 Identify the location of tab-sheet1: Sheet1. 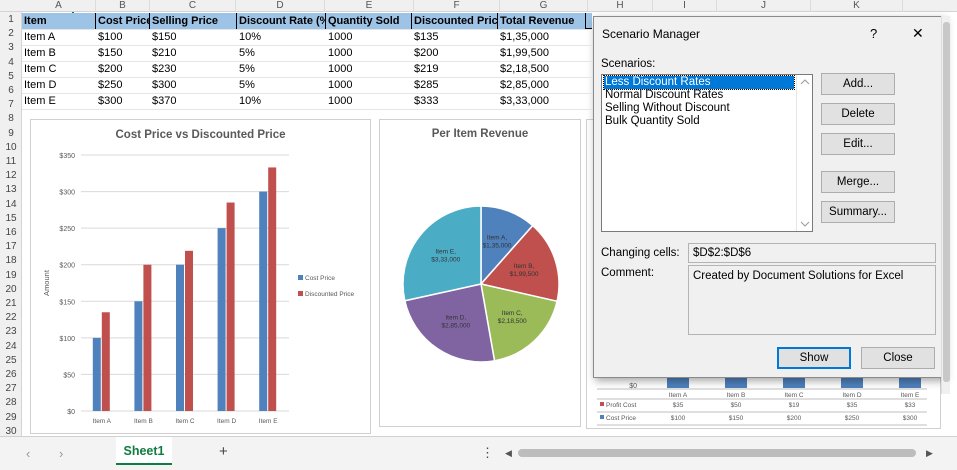
(144, 451).